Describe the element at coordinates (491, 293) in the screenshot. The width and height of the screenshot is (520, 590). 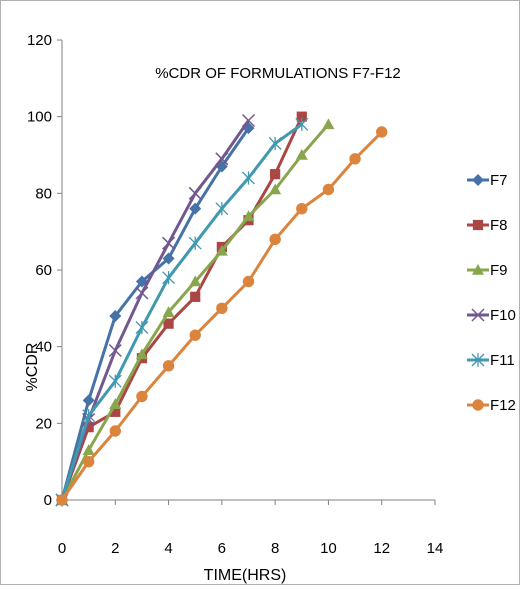
I see `legend: F7 F8 F9 F10 F11 F12` at that location.